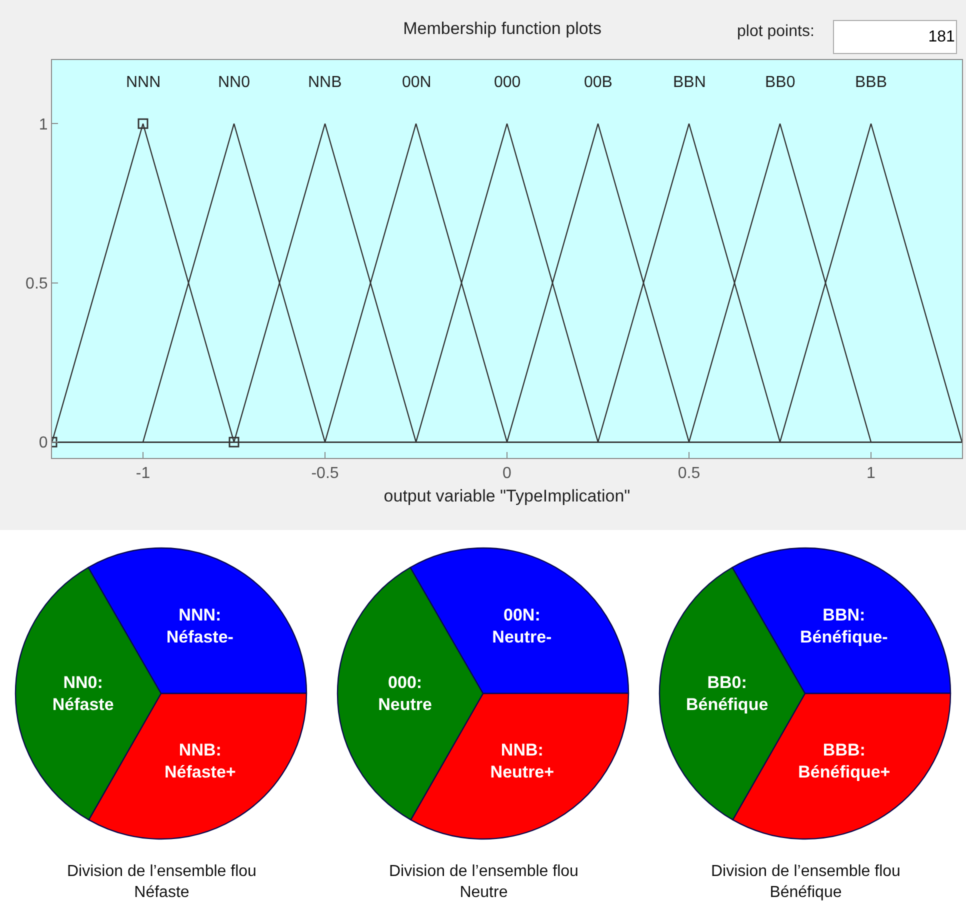  Describe the element at coordinates (522, 761) in the screenshot. I see `slice-label: NNB: Neutre+` at that location.